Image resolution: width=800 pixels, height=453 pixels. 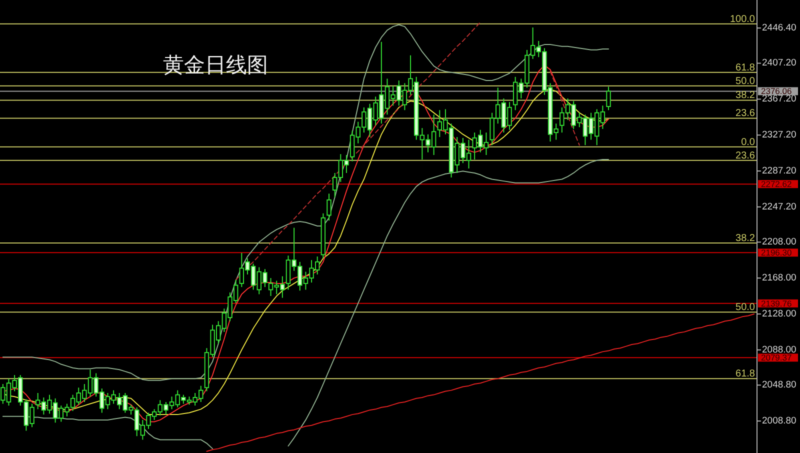 What do you see at coordinates (776, 253) in the screenshot?
I see `ref-line-label: 2196.30` at bounding box center [776, 253].